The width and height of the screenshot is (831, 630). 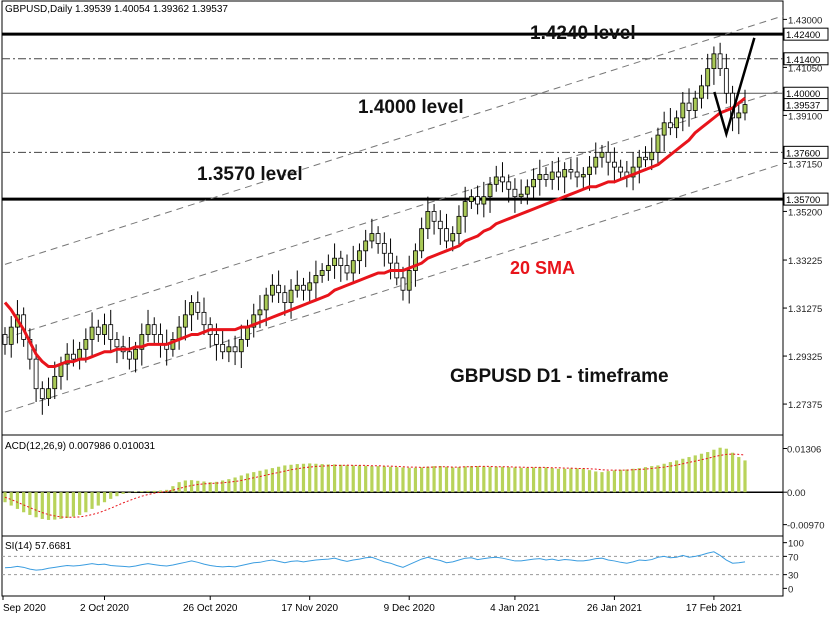 I want to click on x-tick-label: 4 Jan 2021, so click(x=515, y=608).